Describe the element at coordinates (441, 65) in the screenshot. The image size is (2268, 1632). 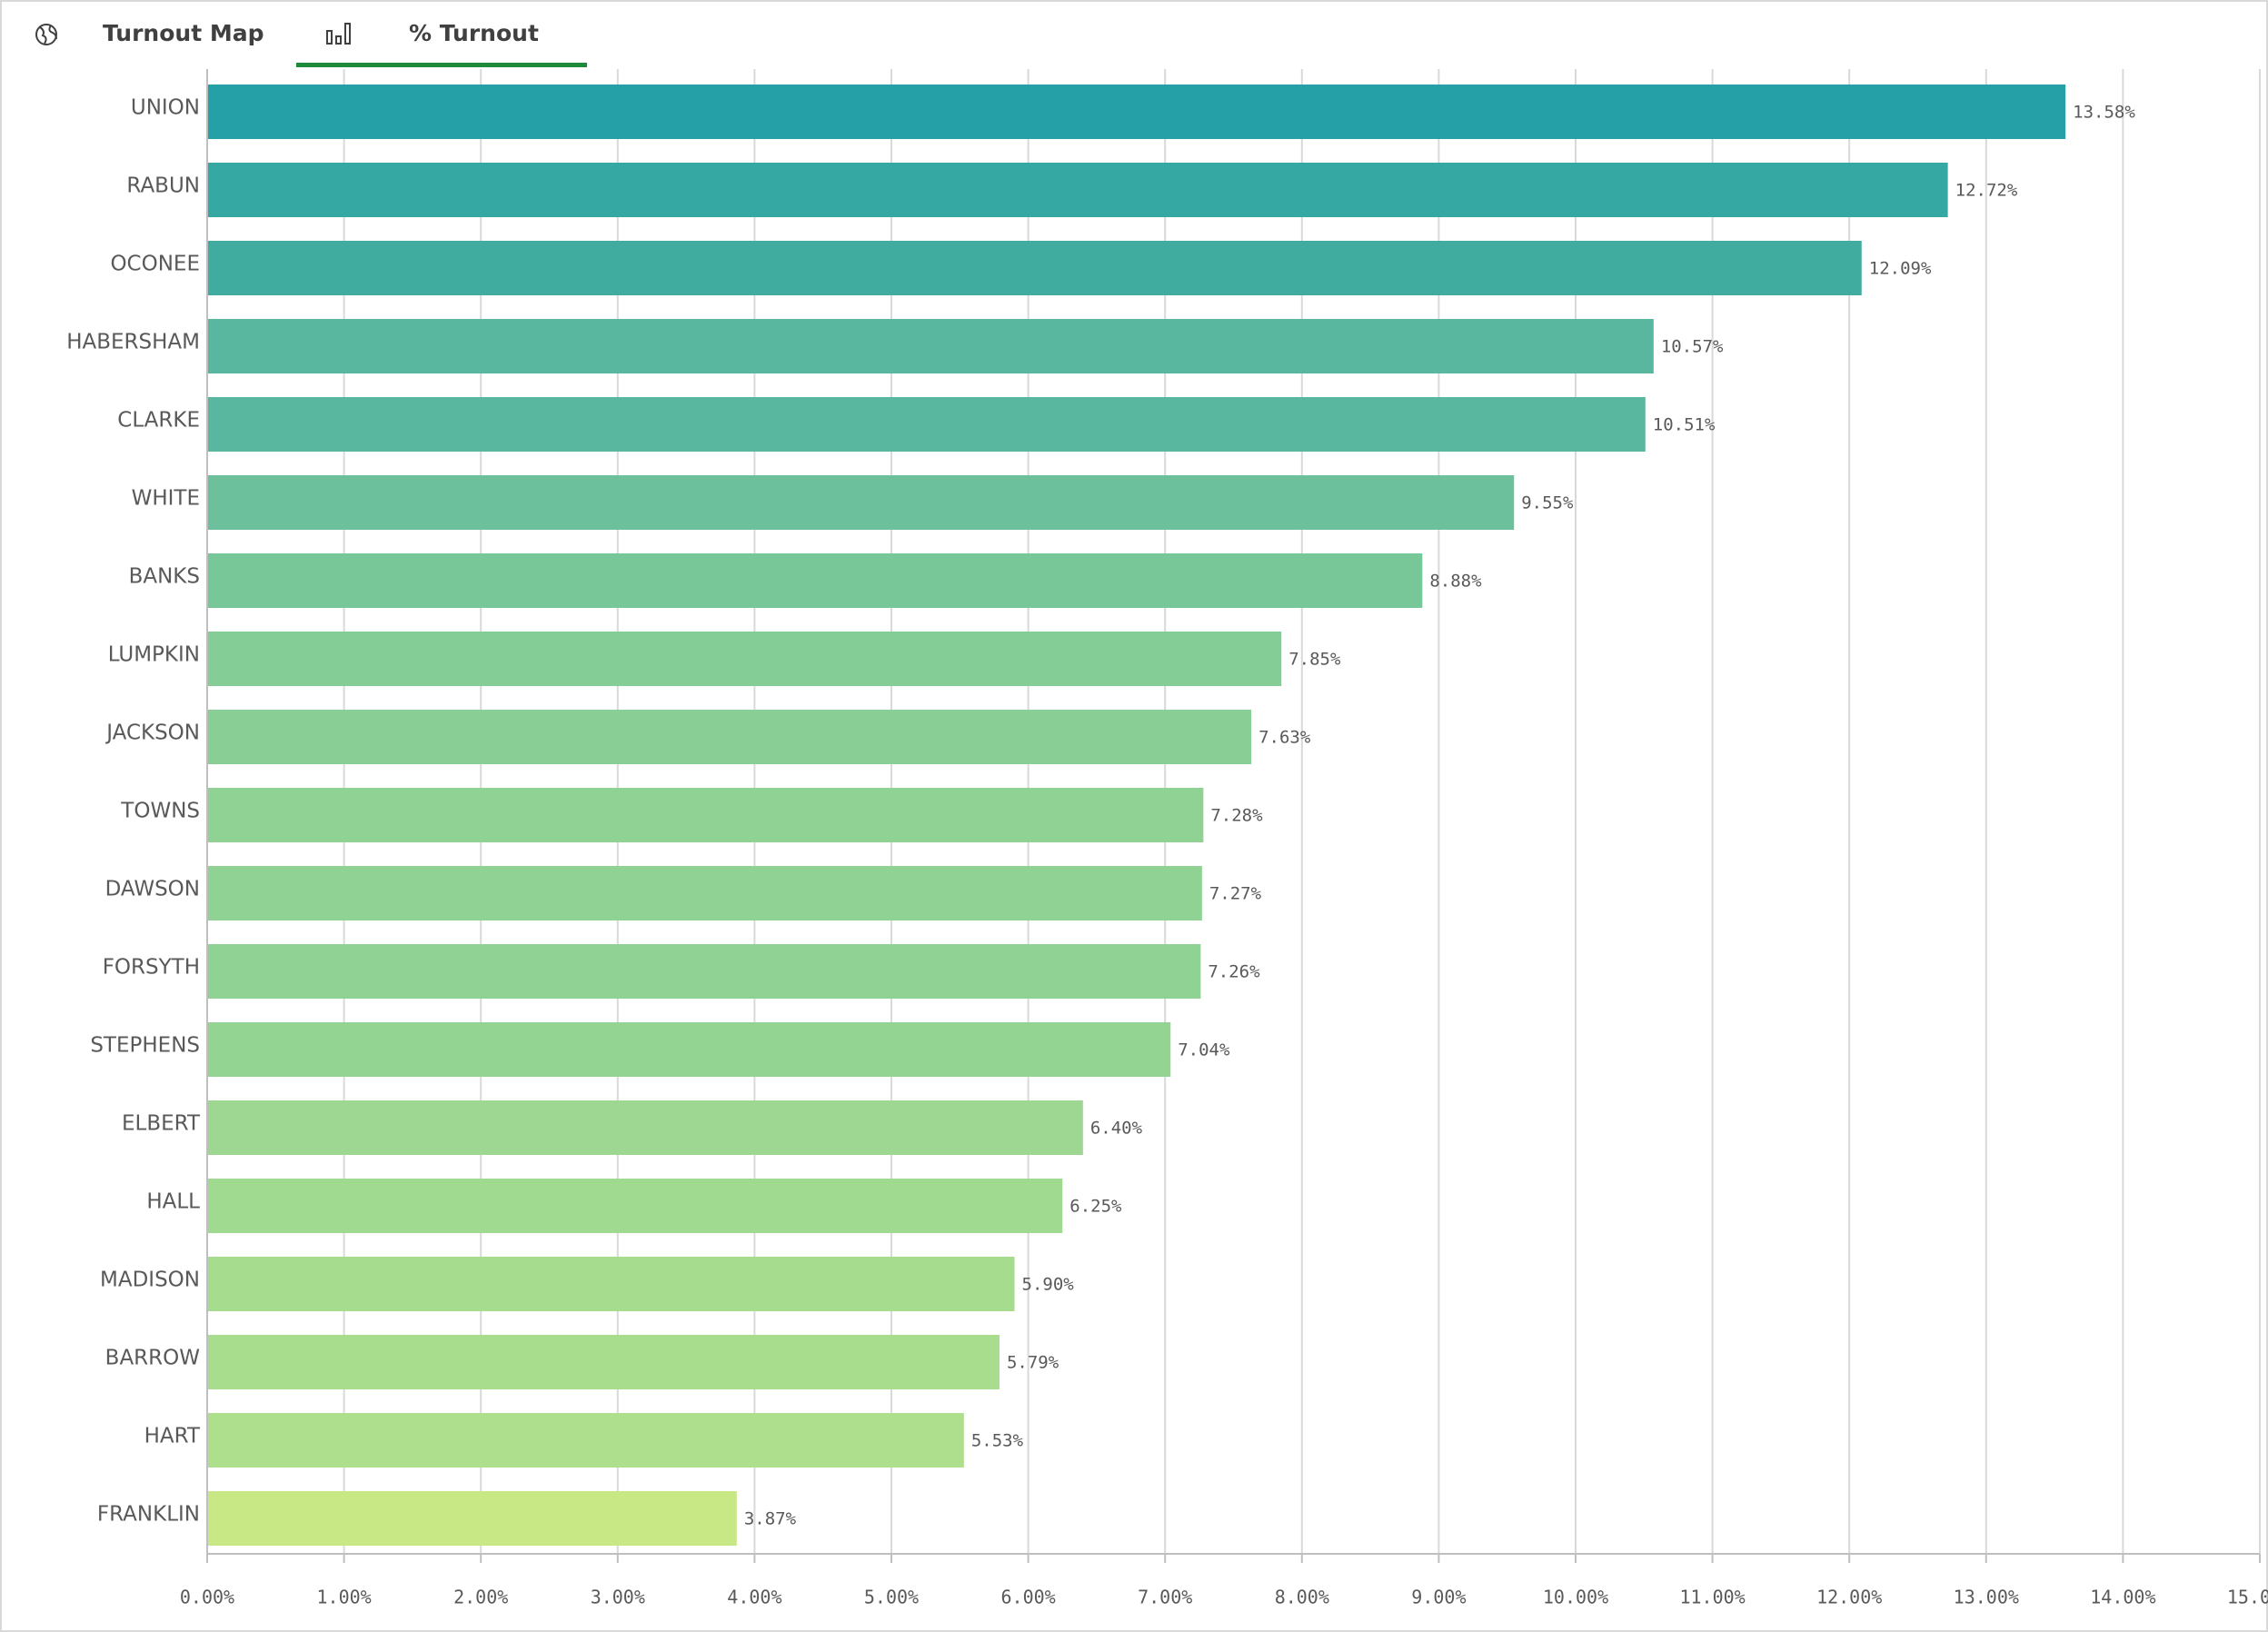
I see `active-tab-underline` at that location.